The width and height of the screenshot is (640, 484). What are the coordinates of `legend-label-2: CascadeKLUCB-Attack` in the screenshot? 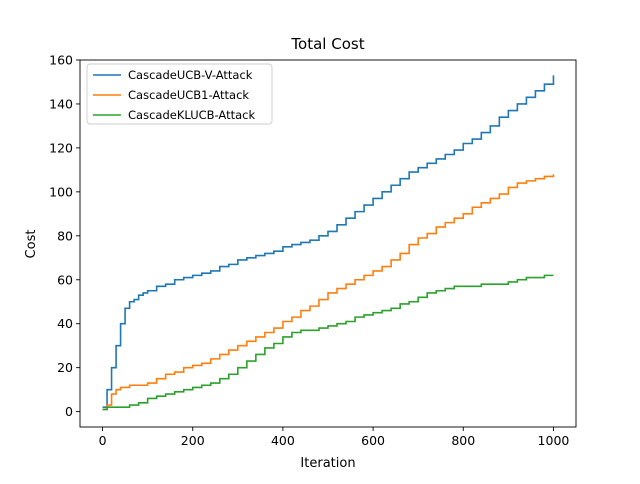 It's located at (191, 115).